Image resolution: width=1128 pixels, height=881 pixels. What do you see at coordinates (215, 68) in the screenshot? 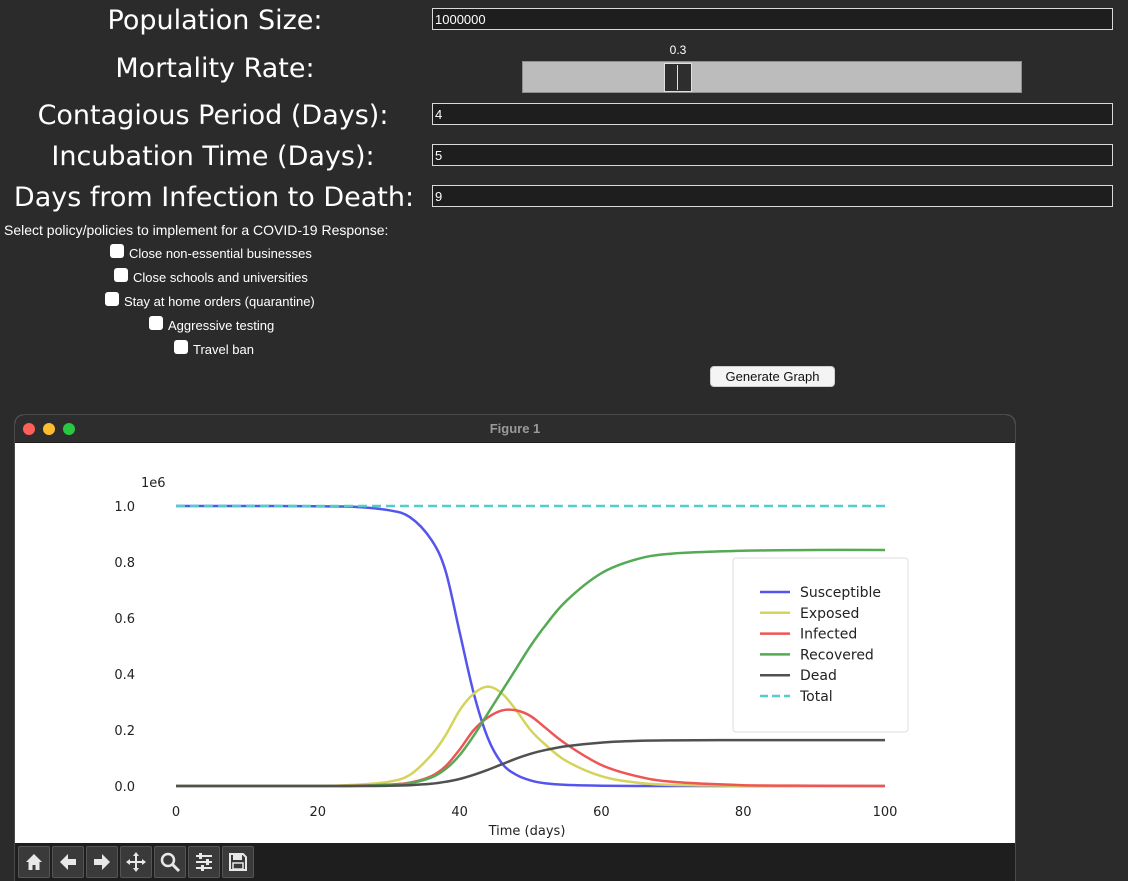
I see `mortality-rate-label: Mortality Rate:` at bounding box center [215, 68].